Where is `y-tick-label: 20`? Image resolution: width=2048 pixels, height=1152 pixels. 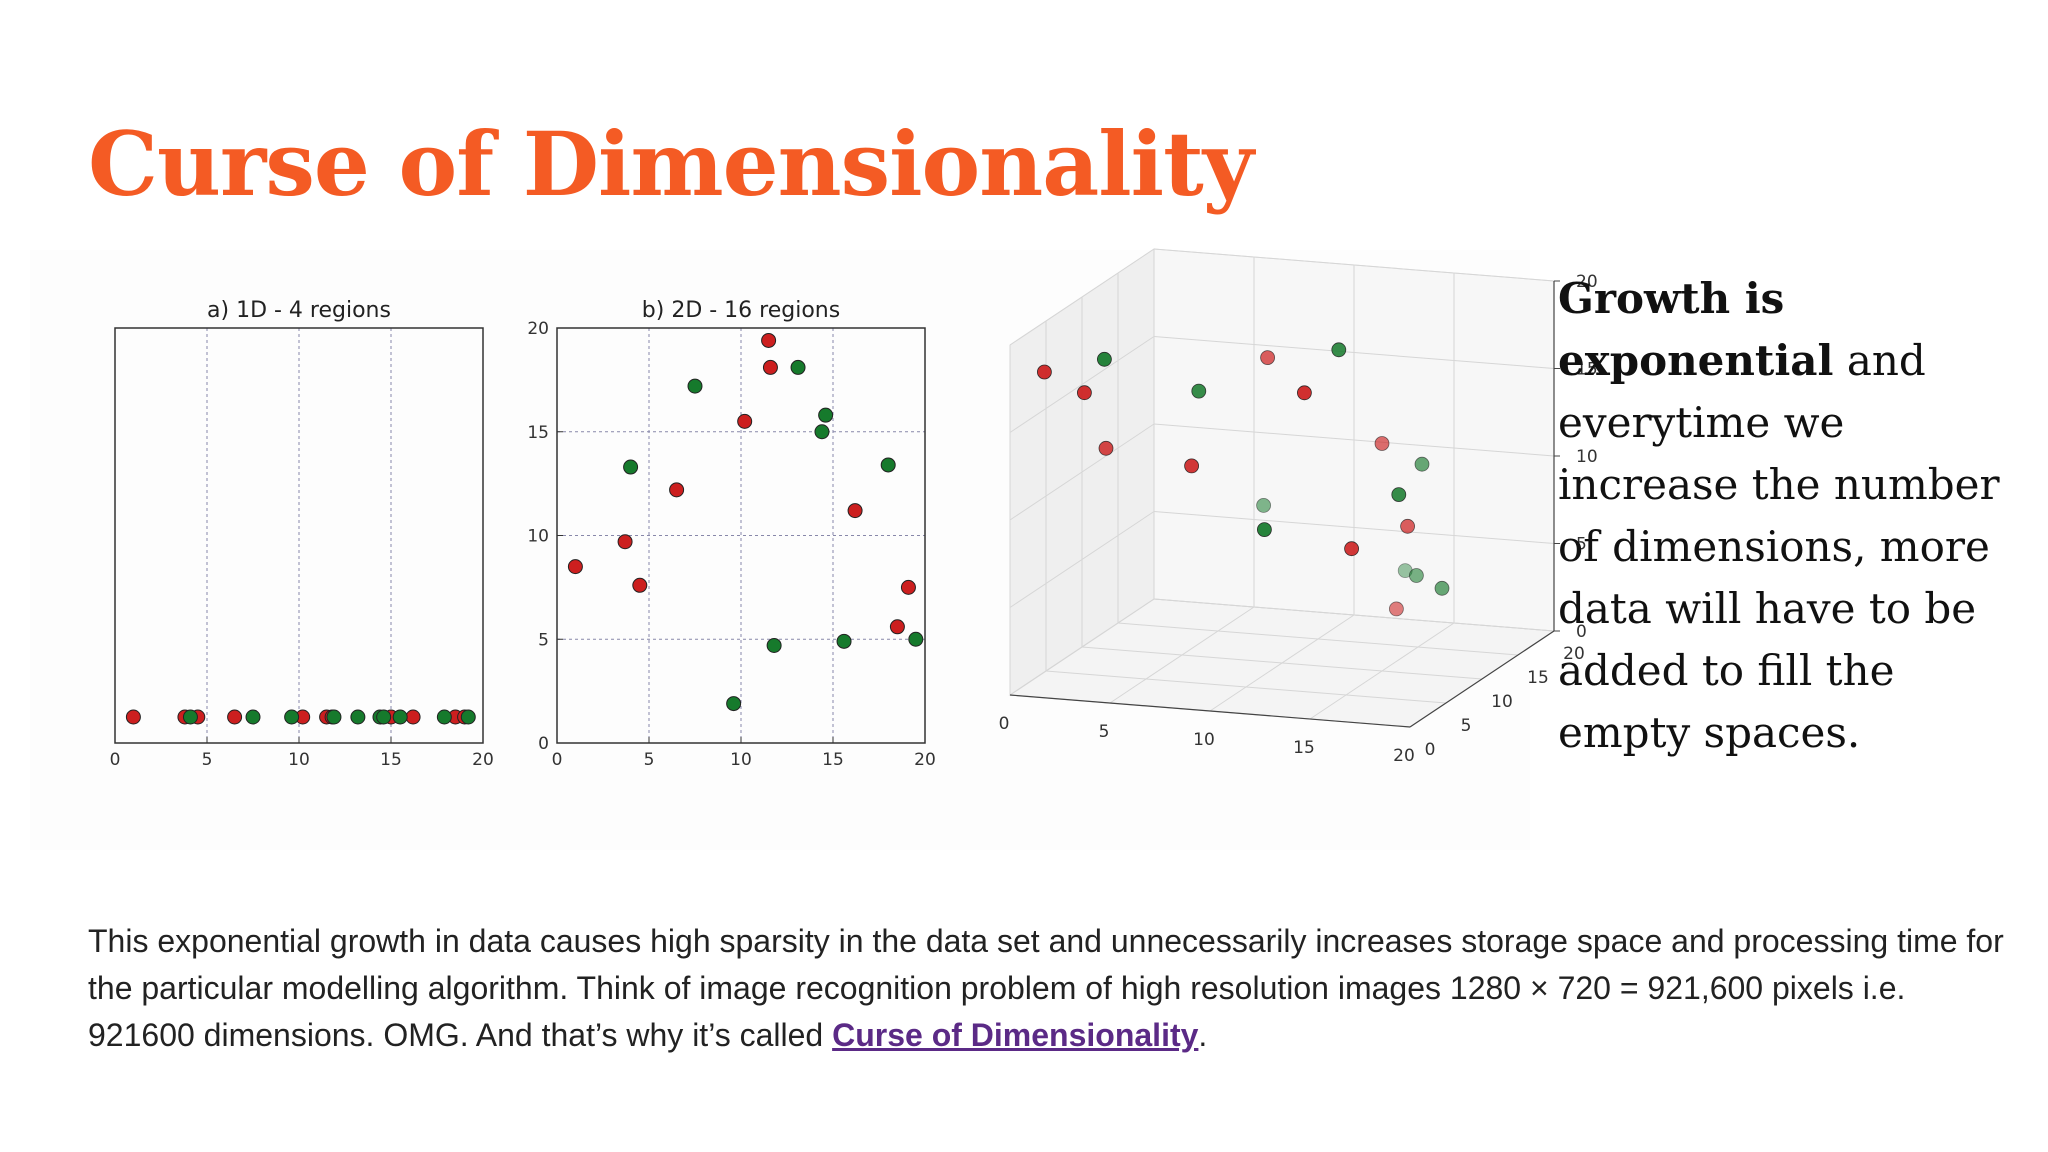
y-tick-label: 20 is located at coordinates (538, 329).